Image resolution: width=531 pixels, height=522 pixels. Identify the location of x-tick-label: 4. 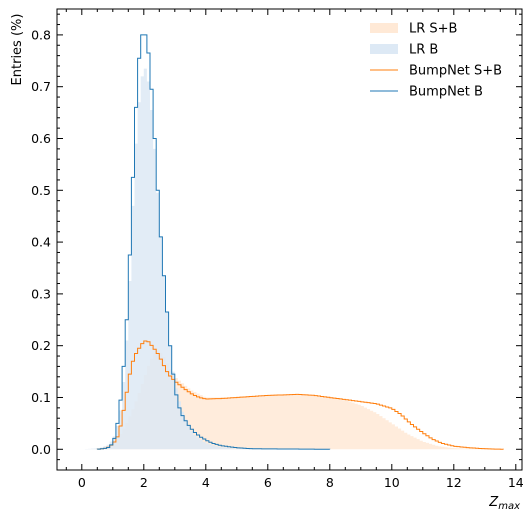
(206, 482).